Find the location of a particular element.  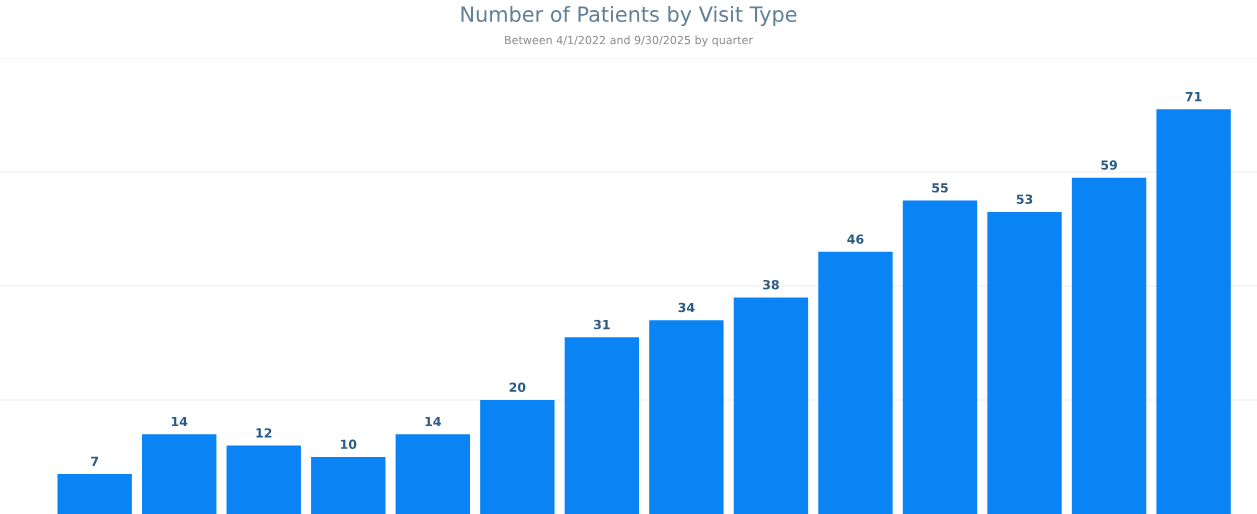

data-label: 31 is located at coordinates (602, 324).